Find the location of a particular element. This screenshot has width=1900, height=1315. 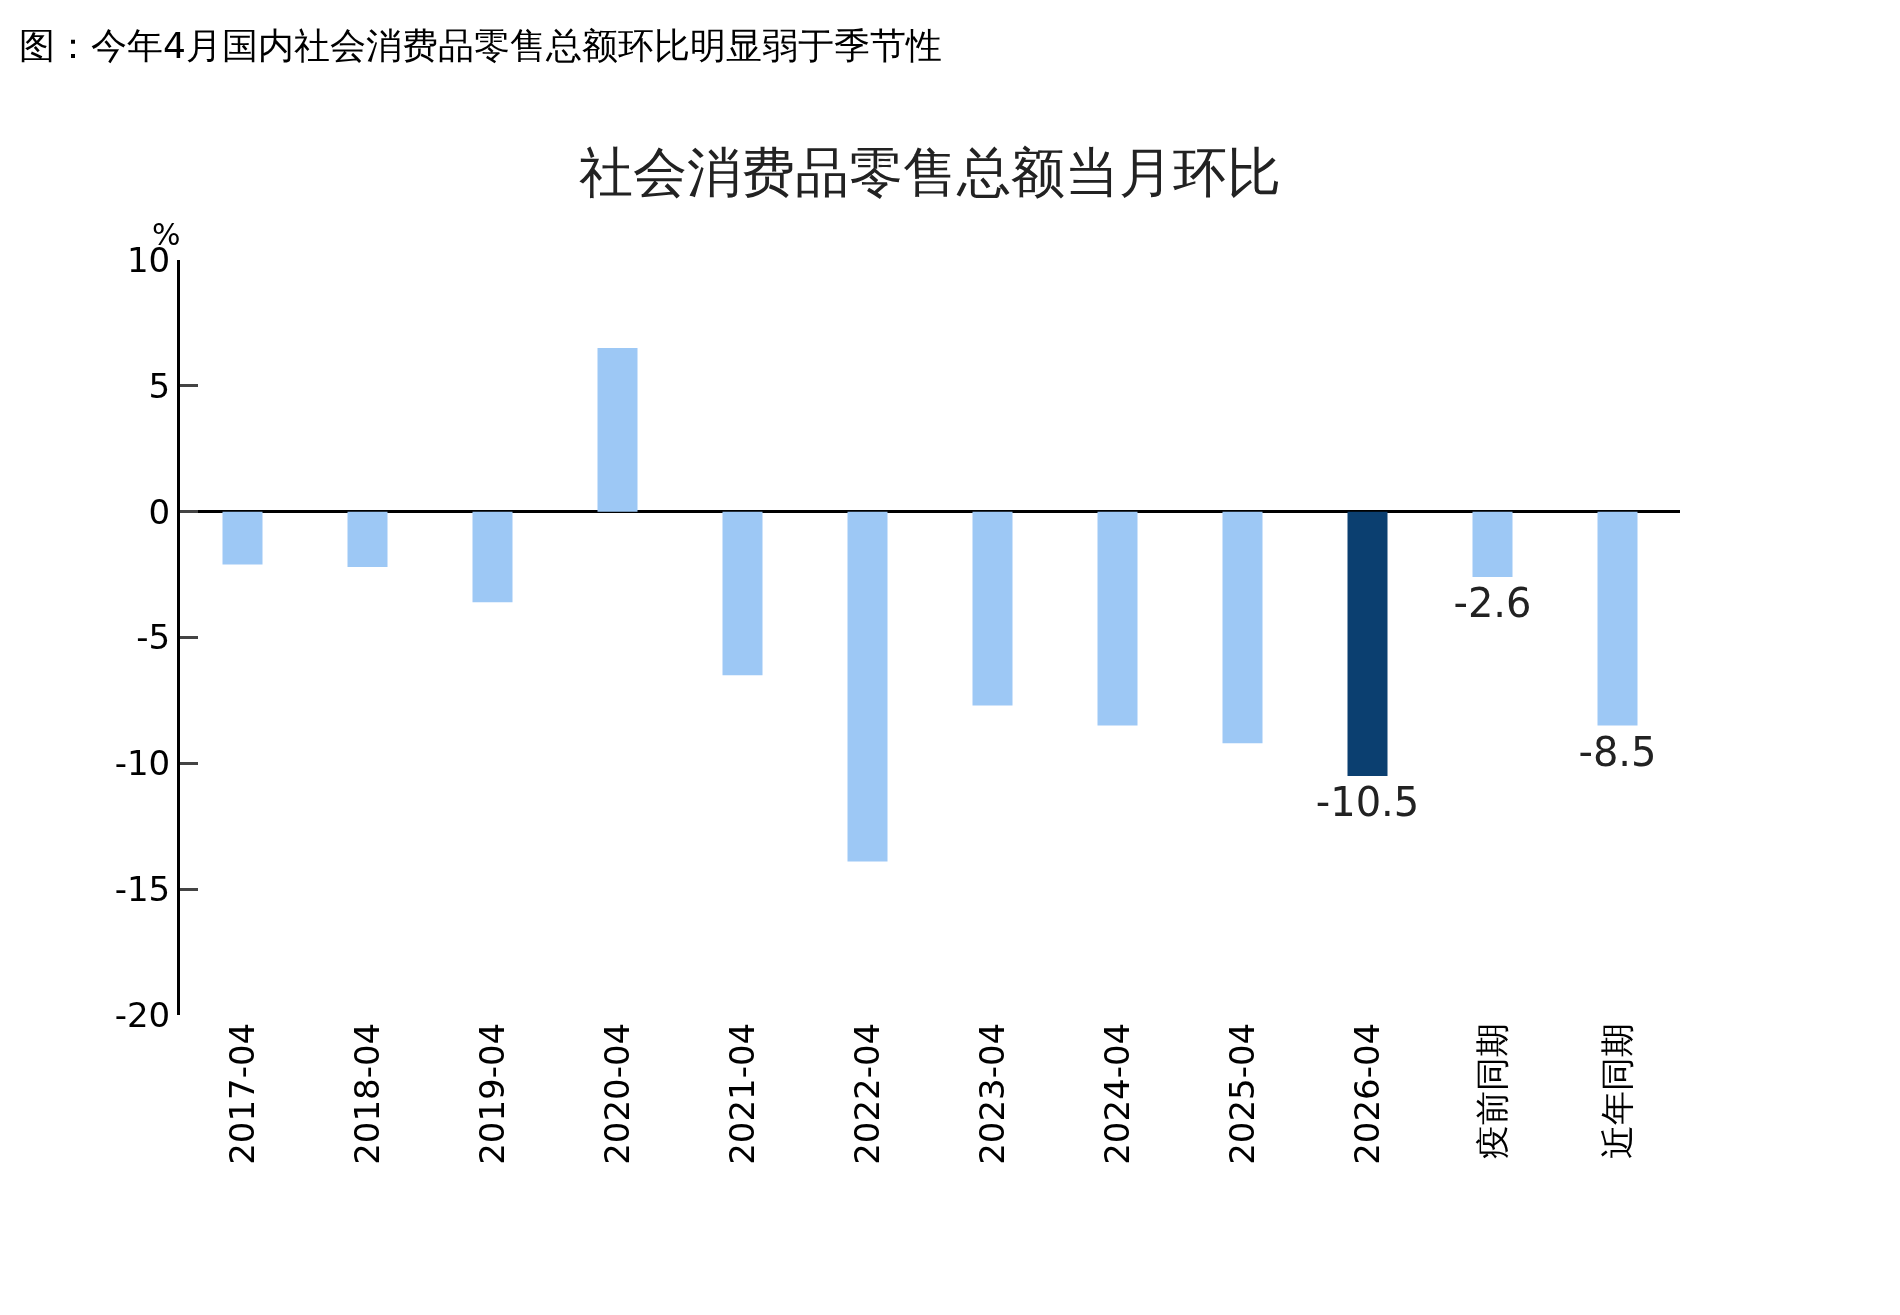

x-tick-label: 2024-04 is located at coordinates (1116, 1093).